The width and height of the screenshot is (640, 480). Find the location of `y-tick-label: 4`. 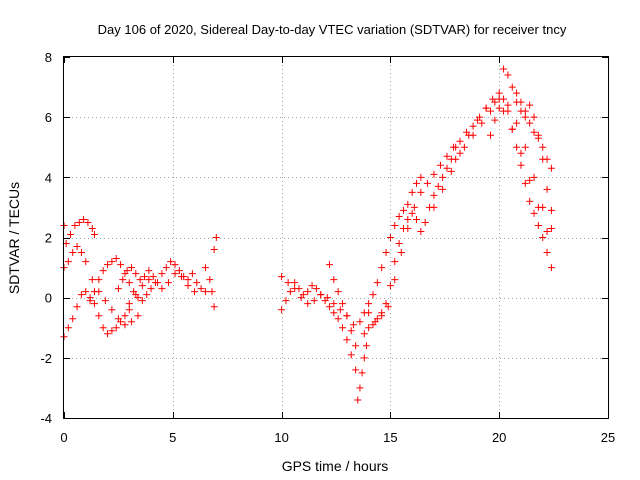

y-tick-label: 4 is located at coordinates (48, 177).